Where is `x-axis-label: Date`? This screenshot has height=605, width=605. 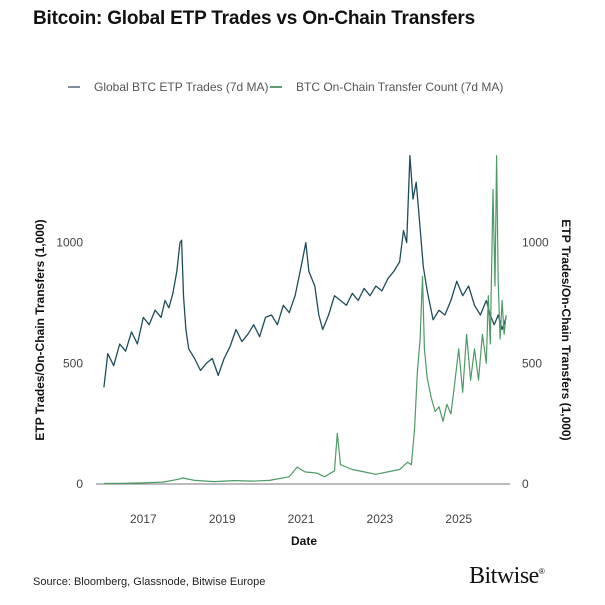
x-axis-label: Date is located at coordinates (304, 541).